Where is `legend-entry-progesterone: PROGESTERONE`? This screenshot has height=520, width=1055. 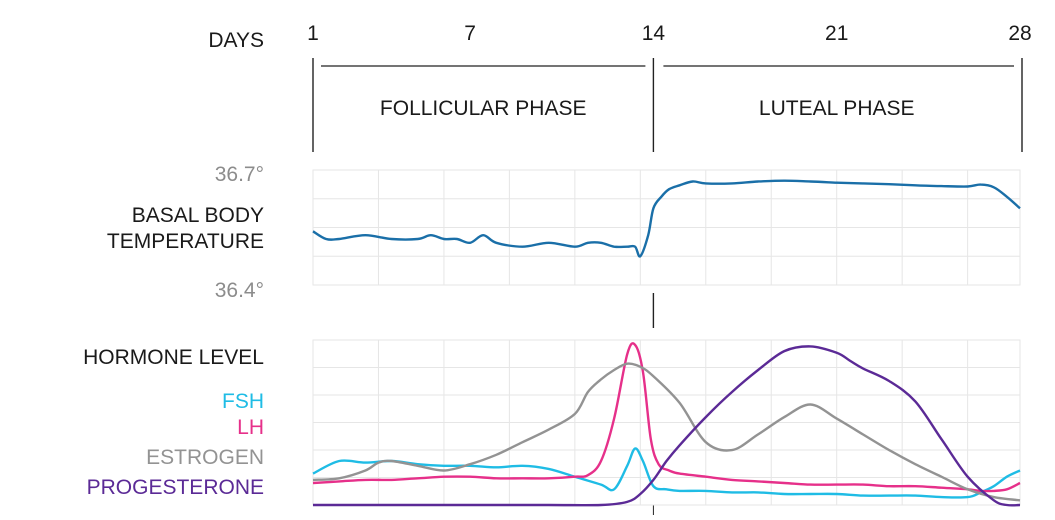
legend-entry-progesterone: PROGESTERONE is located at coordinates (175, 487).